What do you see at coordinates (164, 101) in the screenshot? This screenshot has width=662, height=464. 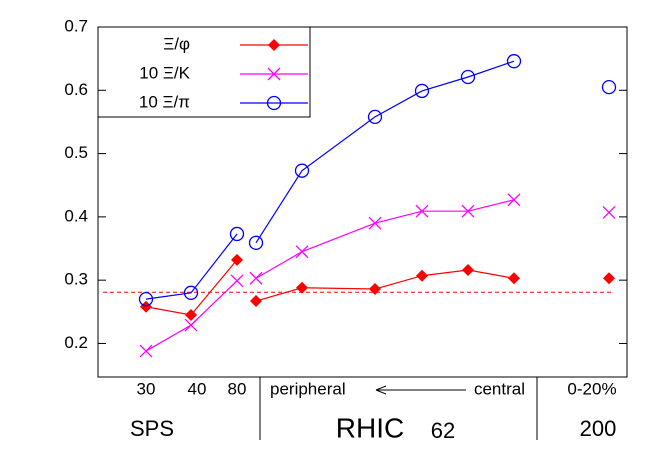 I see `legend-label: 10 Ξ/π` at bounding box center [164, 101].